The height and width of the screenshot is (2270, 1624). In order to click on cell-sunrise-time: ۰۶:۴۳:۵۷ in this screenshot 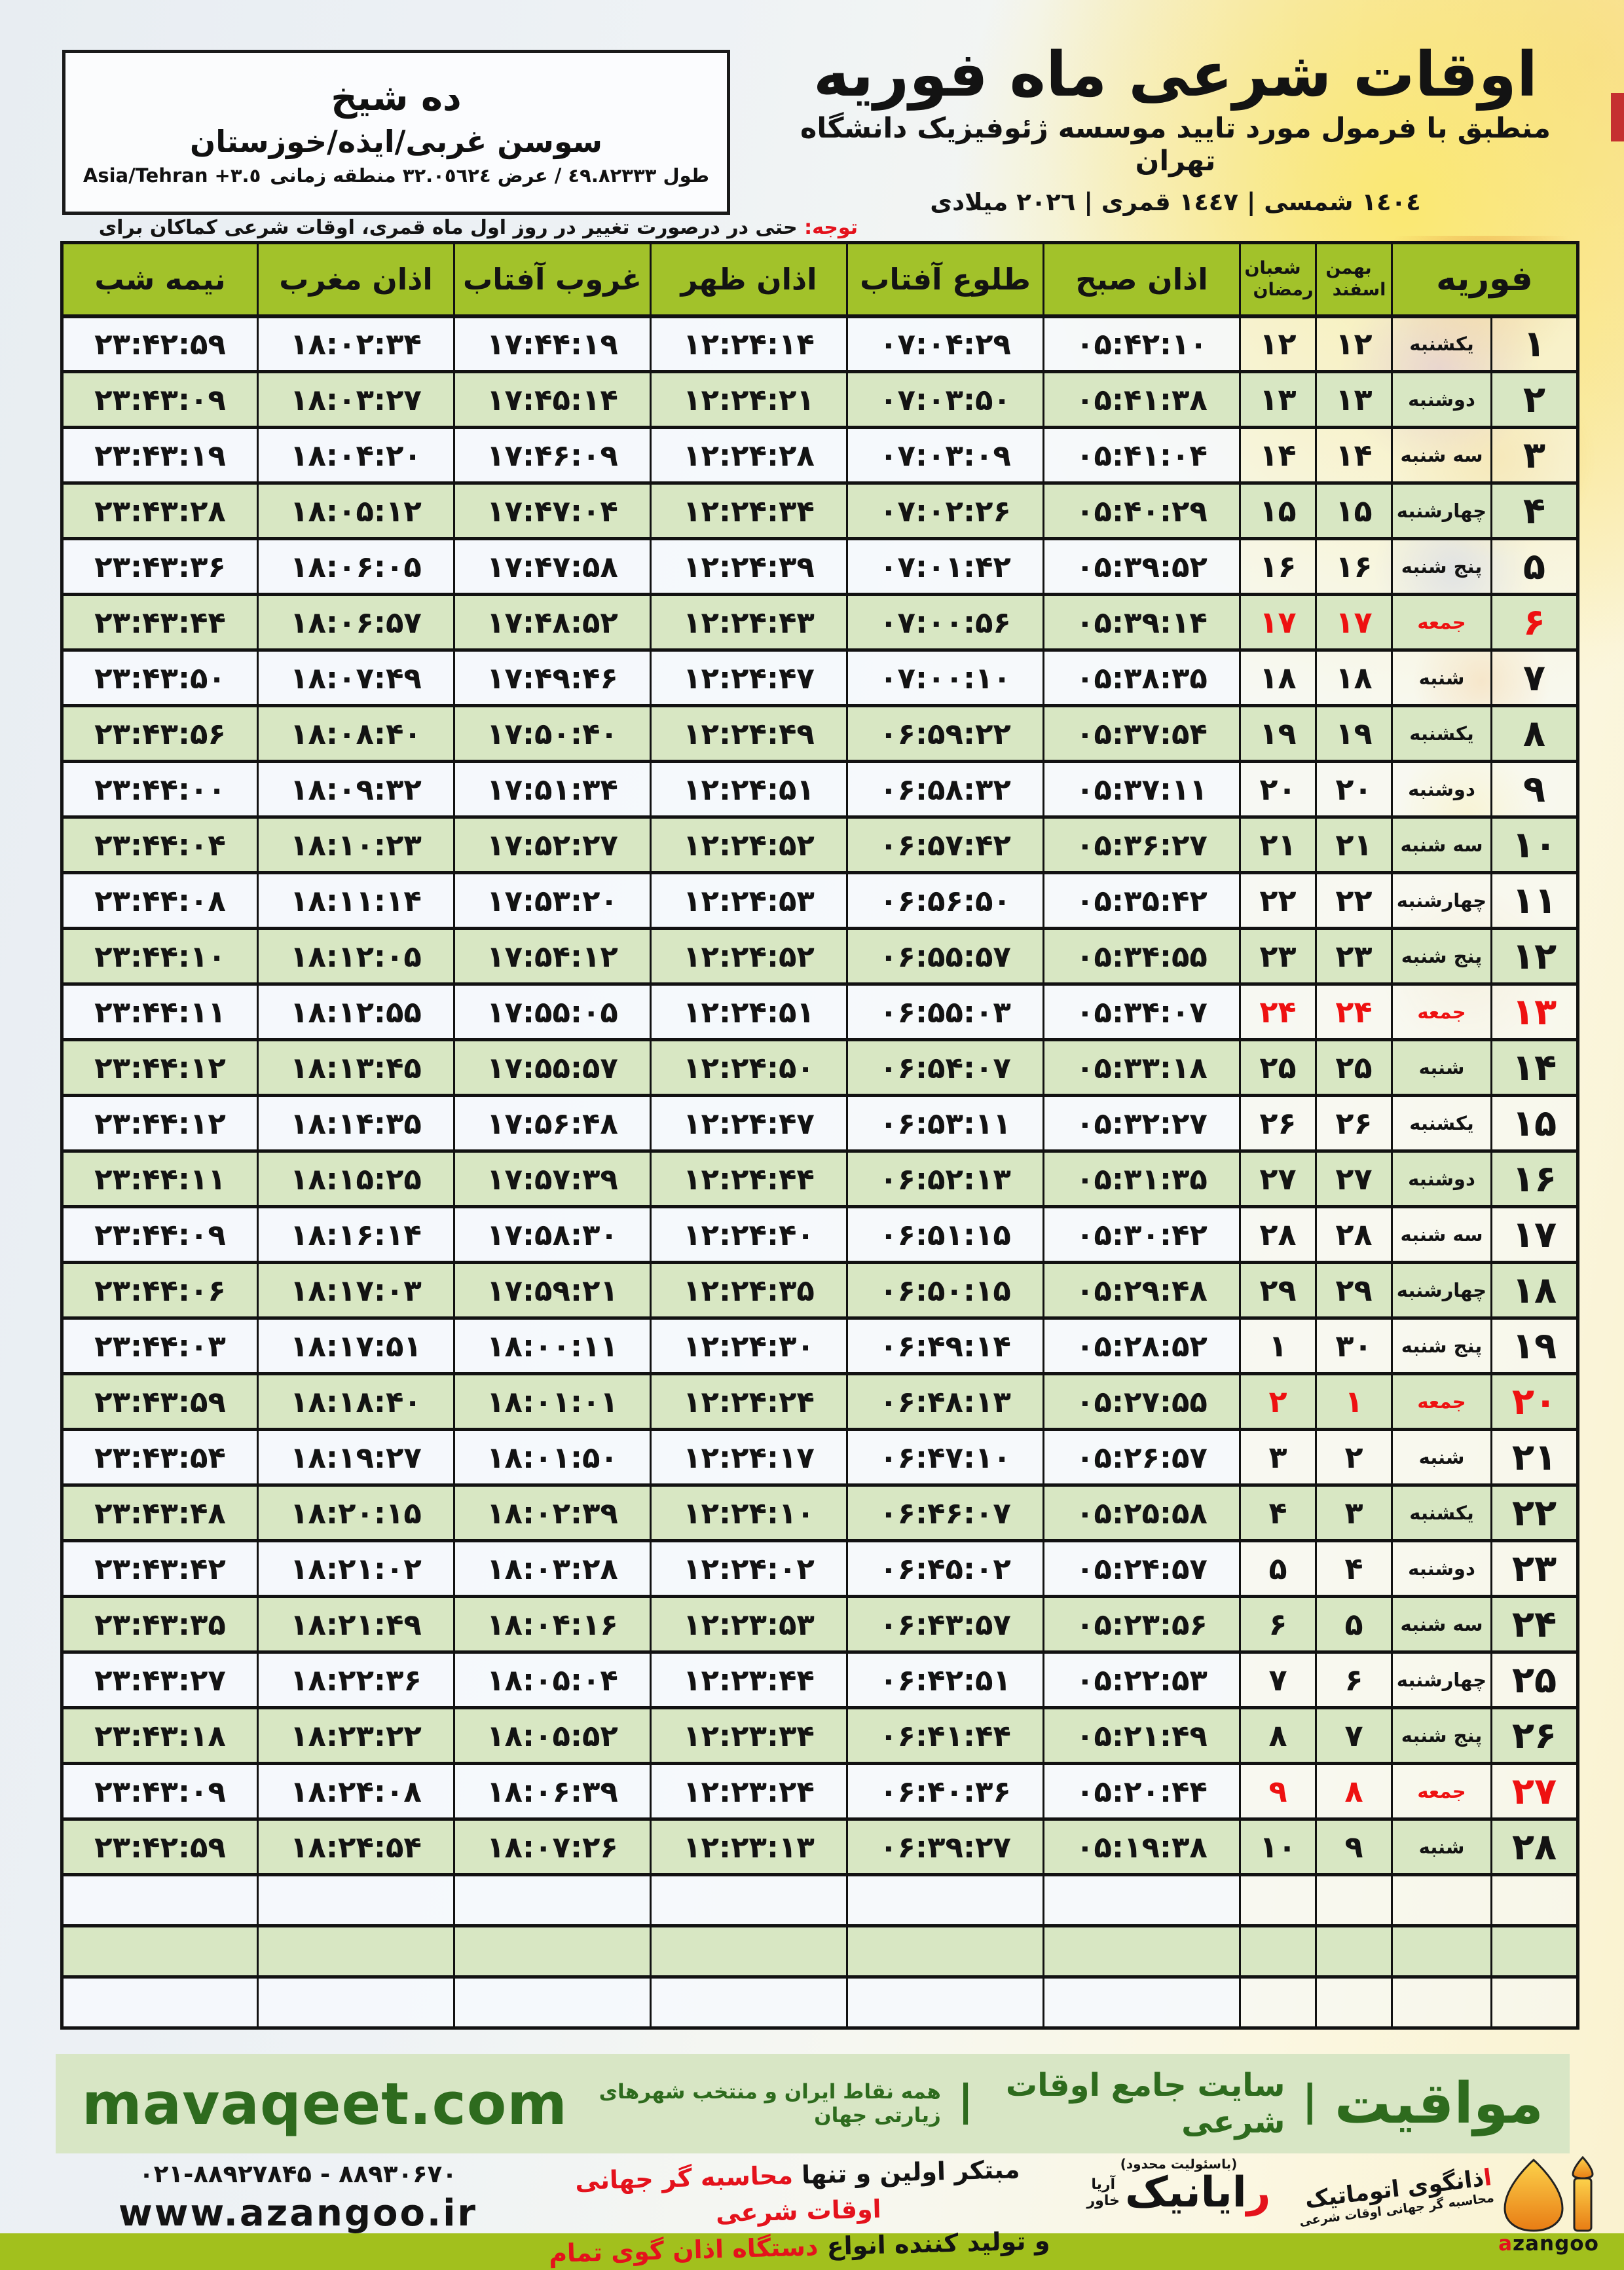, I will do `click(945, 1624)`.